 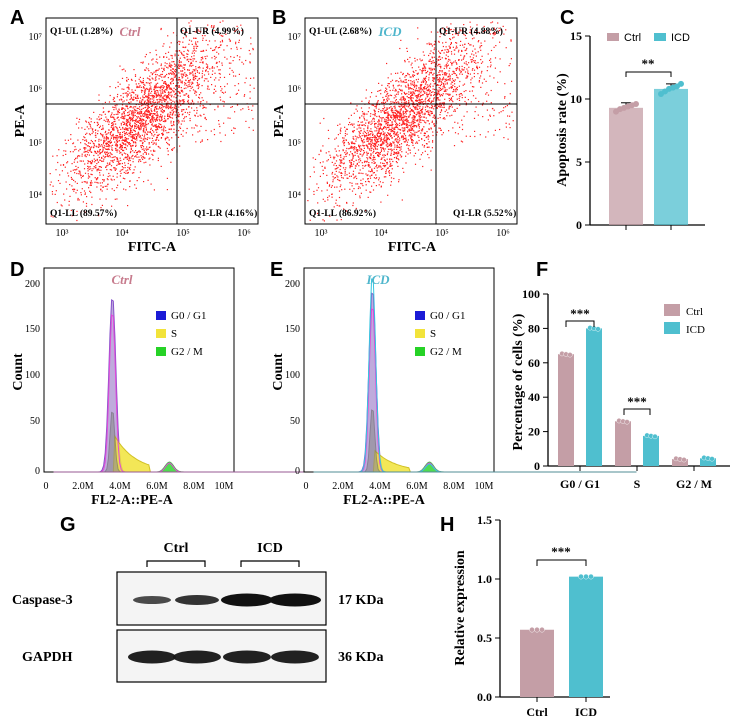 What do you see at coordinates (586, 712) in the screenshot?
I see `chart-h-category: ICD` at bounding box center [586, 712].